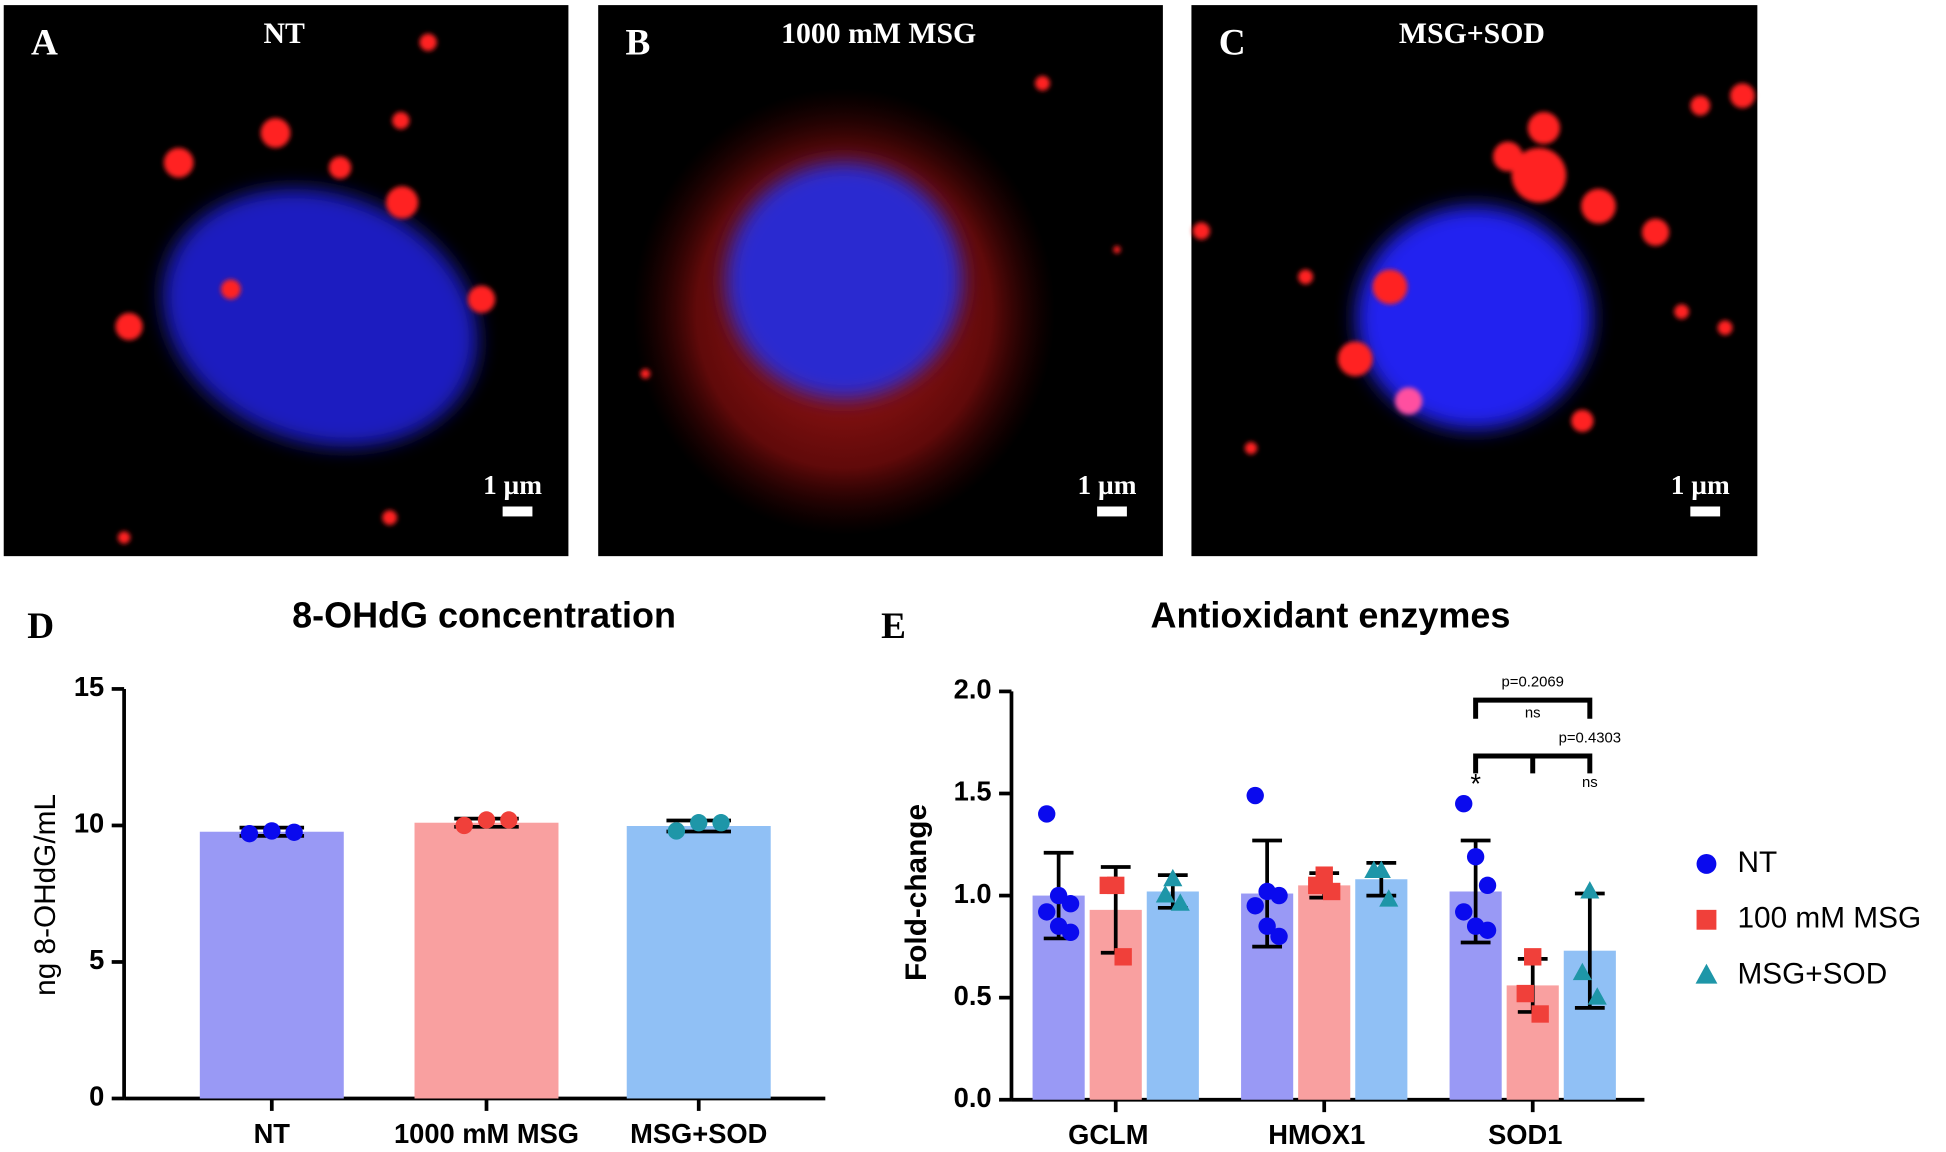  What do you see at coordinates (893, 626) in the screenshot?
I see `panel-letter: E` at bounding box center [893, 626].